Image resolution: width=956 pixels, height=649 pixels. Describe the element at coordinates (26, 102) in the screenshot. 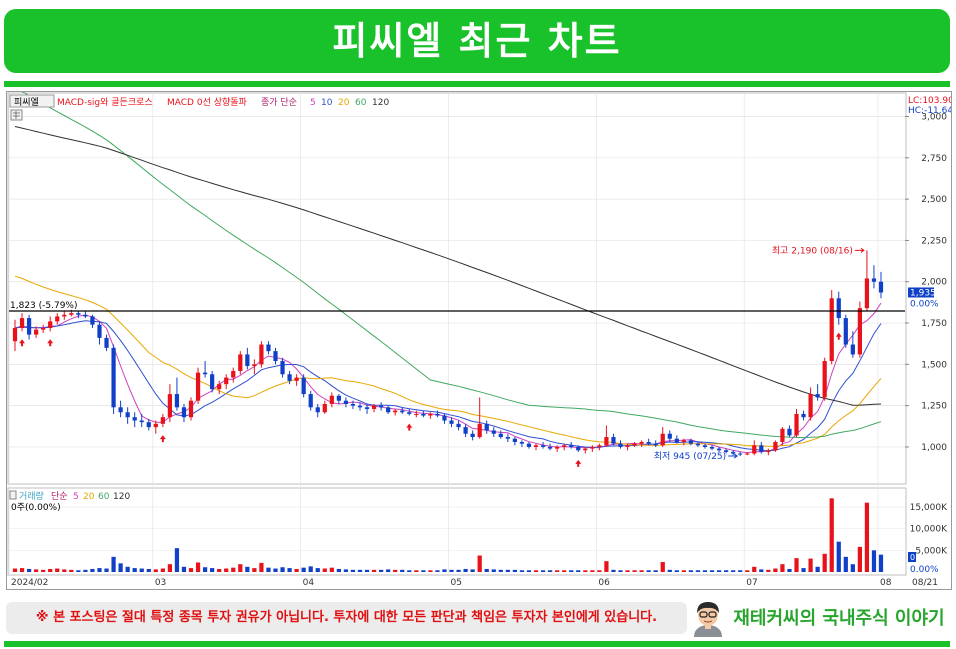

I see `stock-name: 피씨엘` at that location.